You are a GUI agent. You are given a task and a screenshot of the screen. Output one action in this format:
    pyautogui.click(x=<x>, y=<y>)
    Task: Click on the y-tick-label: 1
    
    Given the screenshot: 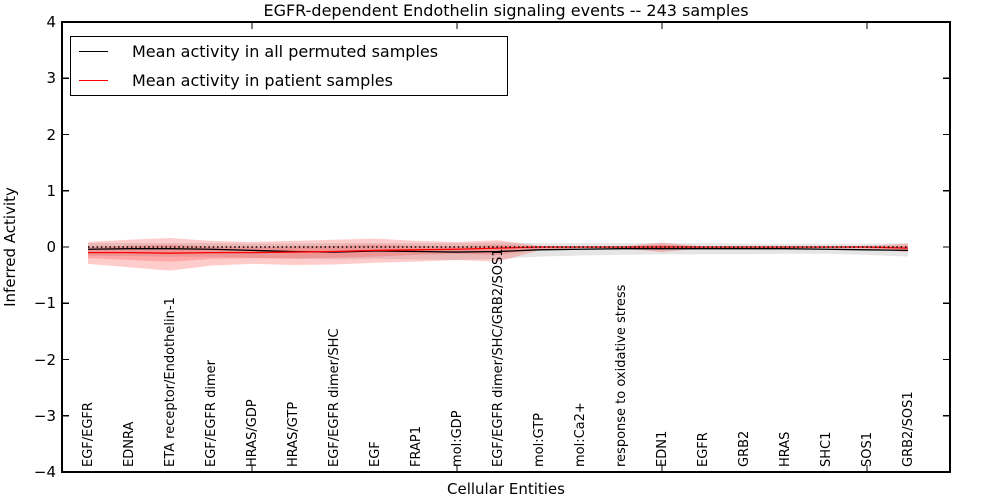 What is the action you would take?
    pyautogui.click(x=51, y=190)
    